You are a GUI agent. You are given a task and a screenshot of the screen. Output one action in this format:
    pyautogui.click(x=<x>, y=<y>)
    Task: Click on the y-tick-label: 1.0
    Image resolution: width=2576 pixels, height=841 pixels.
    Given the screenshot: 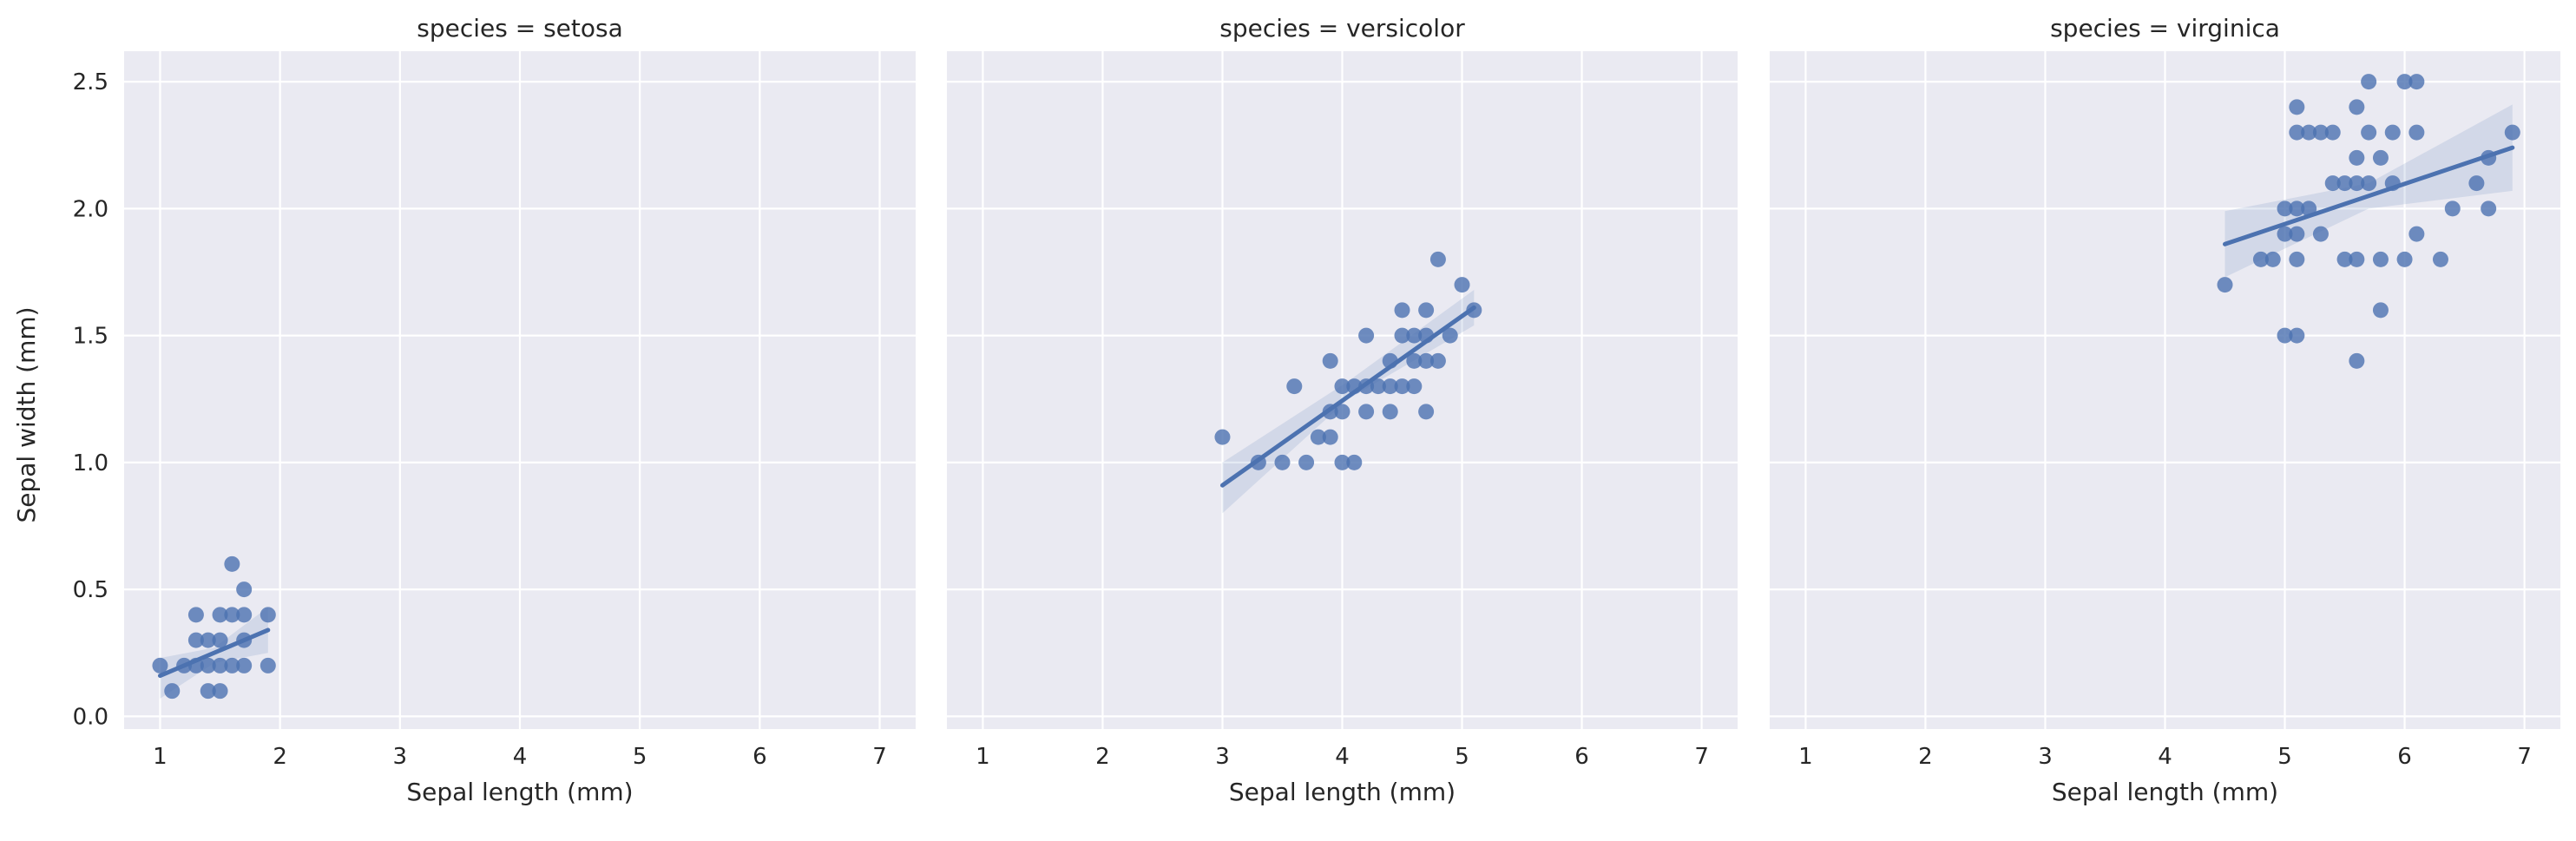 What is the action you would take?
    pyautogui.click(x=90, y=463)
    